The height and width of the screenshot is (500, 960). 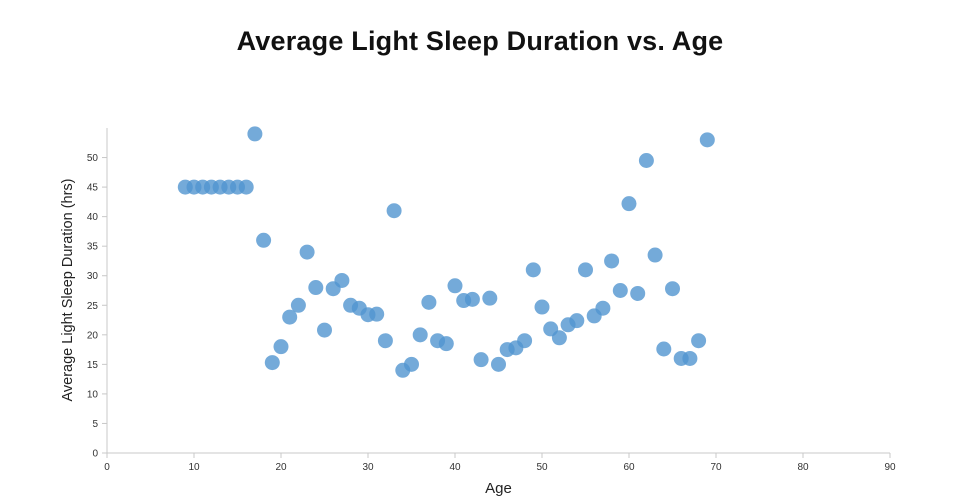 What do you see at coordinates (281, 467) in the screenshot?
I see `x-tick-label: 20` at bounding box center [281, 467].